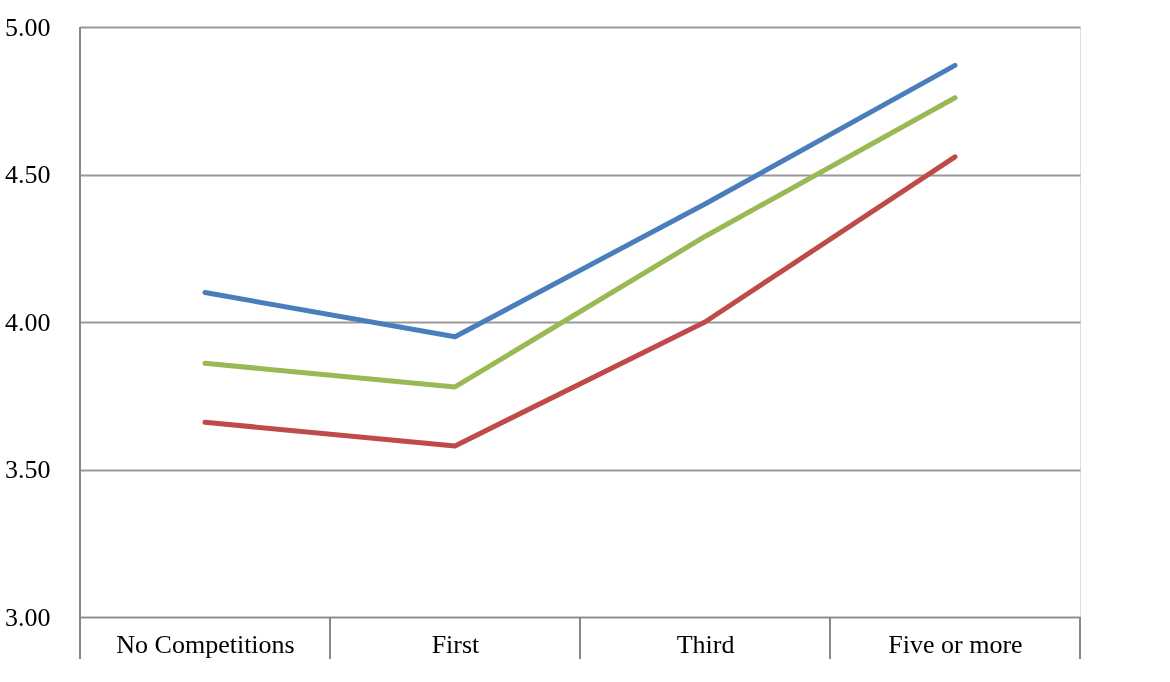  What do you see at coordinates (28, 27) in the screenshot?
I see `y-tick-label: 5.00` at bounding box center [28, 27].